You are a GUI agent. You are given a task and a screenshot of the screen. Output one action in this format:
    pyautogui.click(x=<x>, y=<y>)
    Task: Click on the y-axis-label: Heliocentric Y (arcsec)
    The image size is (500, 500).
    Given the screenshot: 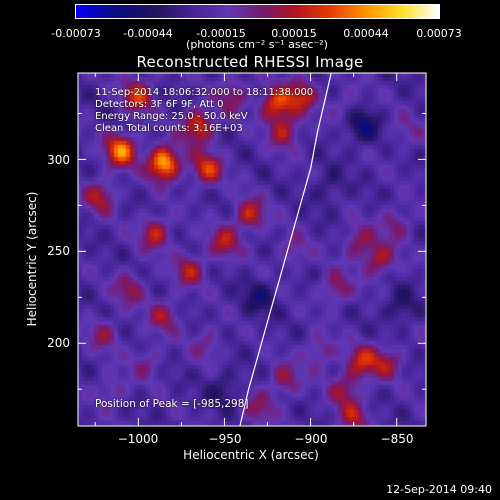 What is the action you would take?
    pyautogui.click(x=32, y=259)
    